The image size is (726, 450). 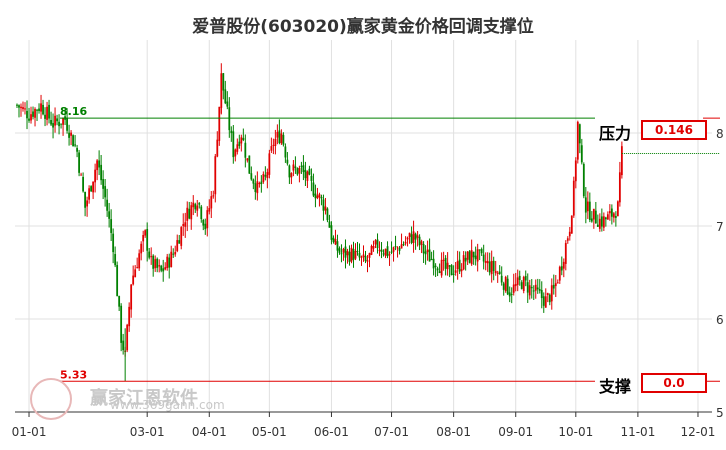 What do you see at coordinates (51, 399) in the screenshot?
I see `watermark-logo-icon` at bounding box center [51, 399].